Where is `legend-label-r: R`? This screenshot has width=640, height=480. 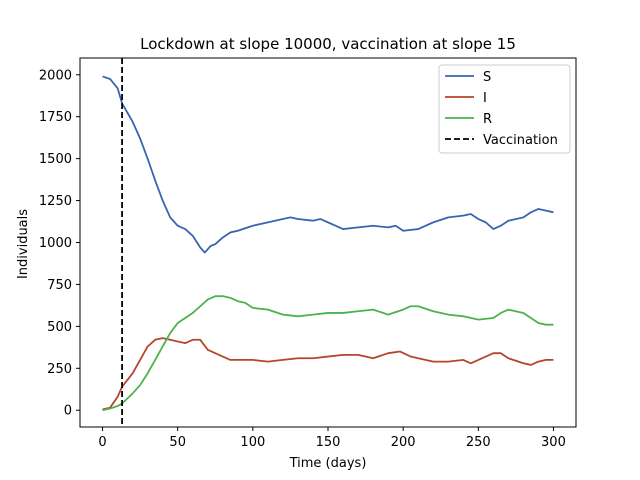
legend-label-r: R is located at coordinates (487, 119).